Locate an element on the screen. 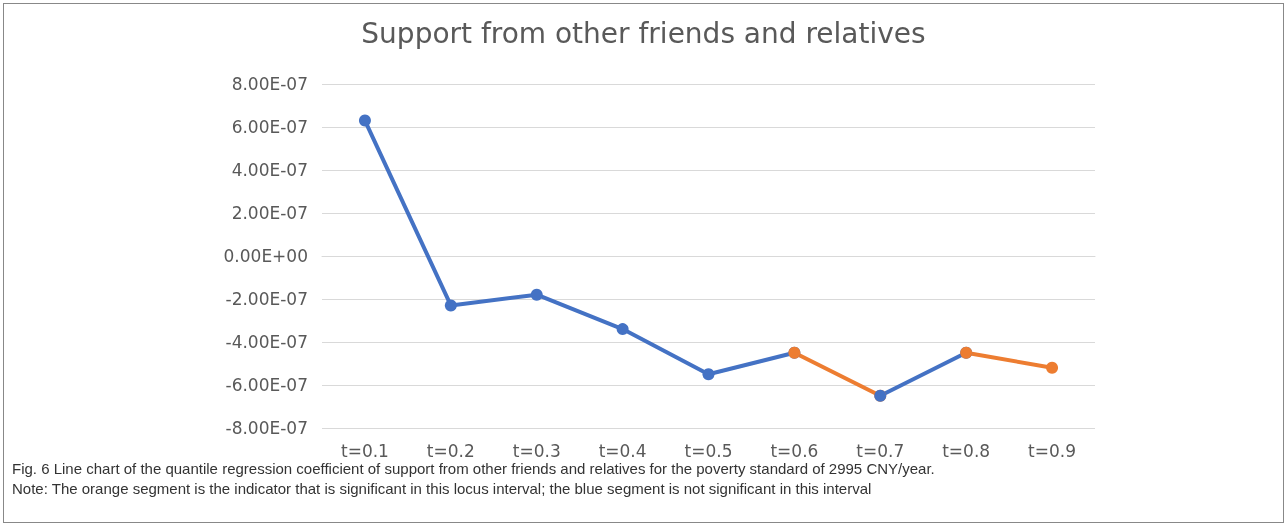  y-tick-label: 4.00E-07 is located at coordinates (269, 170).